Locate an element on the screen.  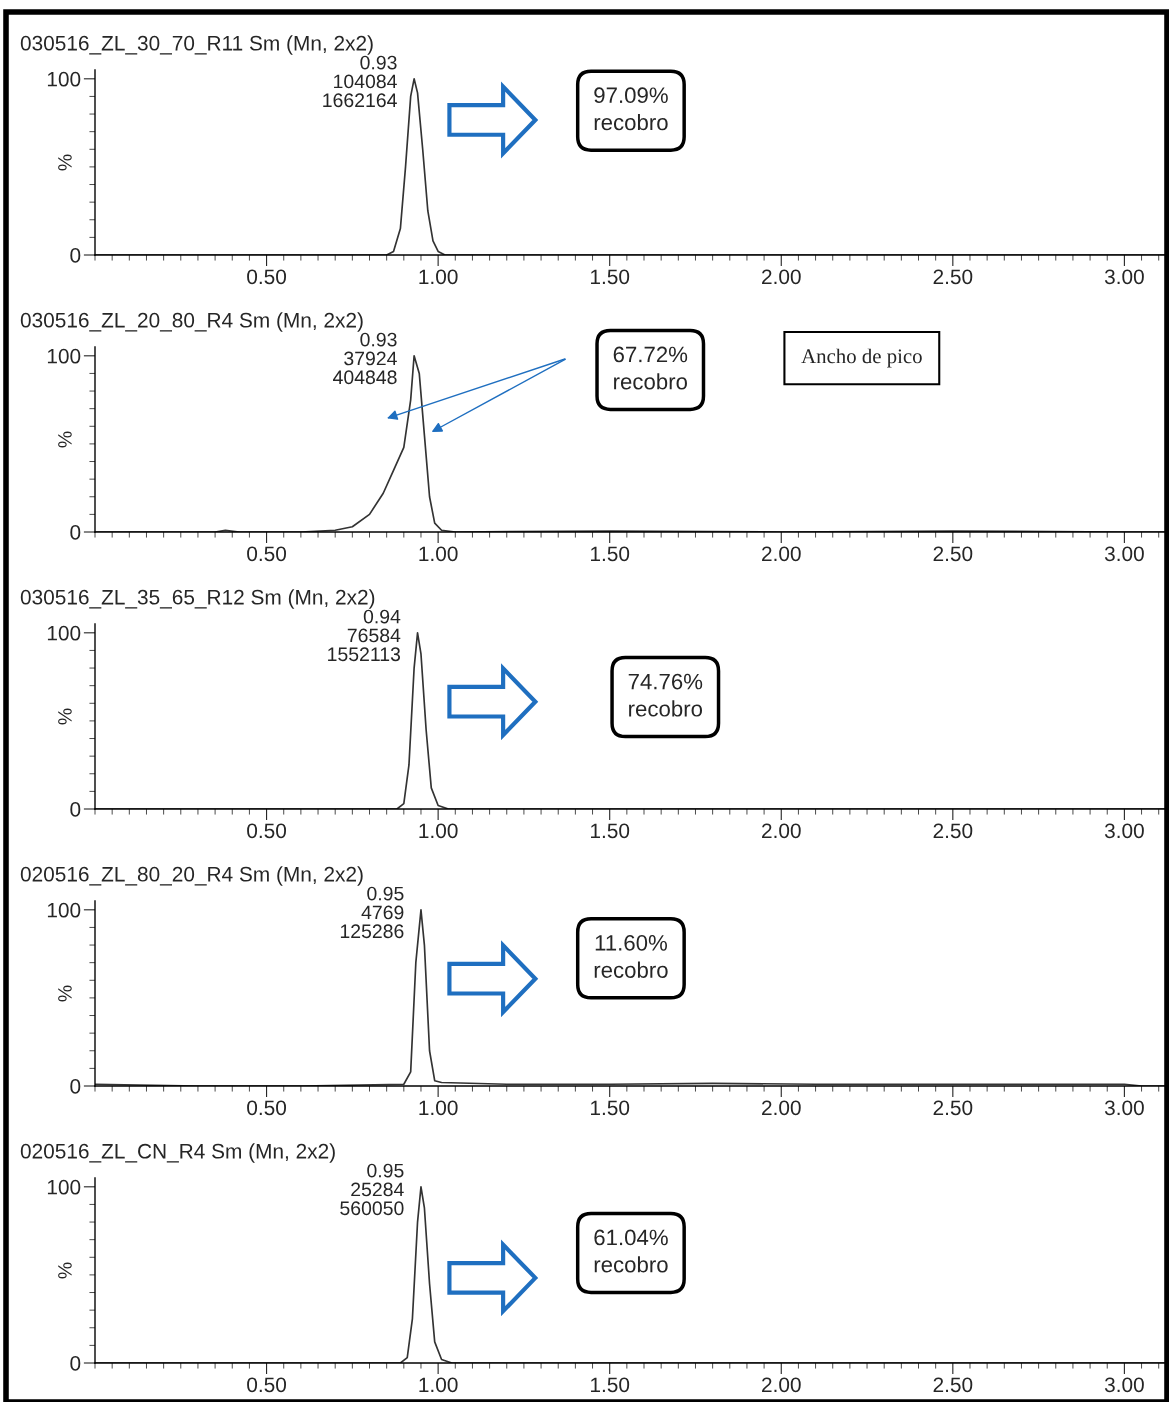
chart-title: 020516_ZL_CN_R4 Sm (Mn, 2x2) is located at coordinates (177, 1153).